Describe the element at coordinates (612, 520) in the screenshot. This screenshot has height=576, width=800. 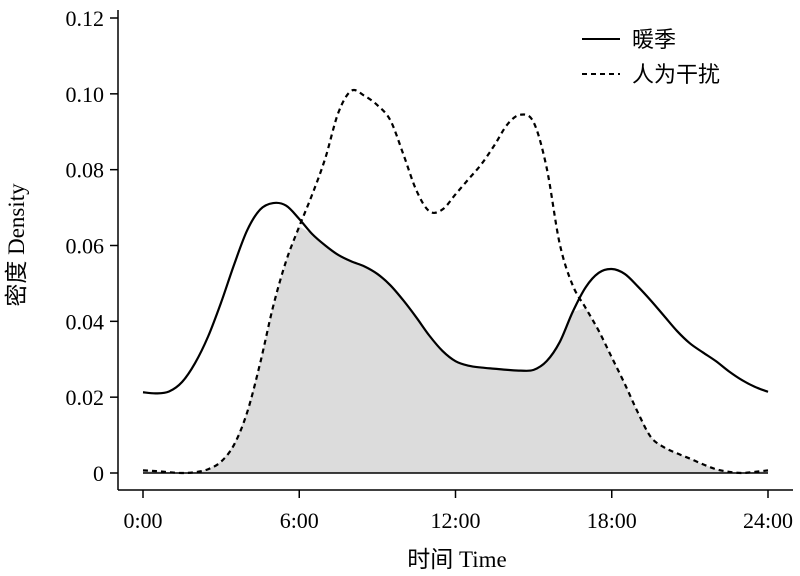
I see `x-tick-label: 18:00` at that location.